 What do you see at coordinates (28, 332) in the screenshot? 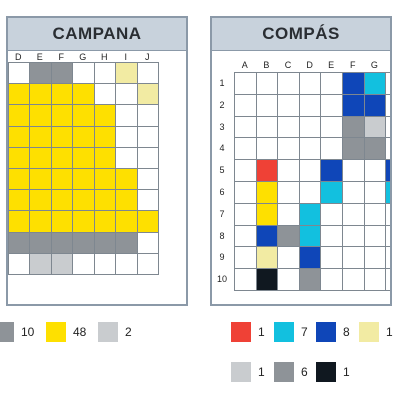
I see `legend-count: 10` at bounding box center [28, 332].